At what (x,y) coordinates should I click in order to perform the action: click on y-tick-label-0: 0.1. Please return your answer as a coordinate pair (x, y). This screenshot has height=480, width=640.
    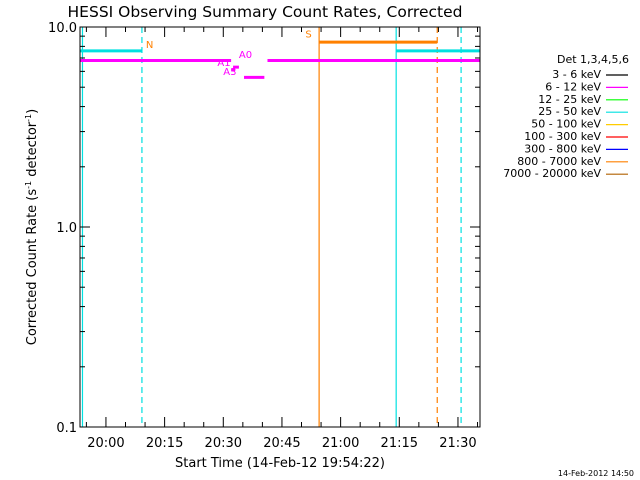
    Looking at the image, I should click on (66, 428).